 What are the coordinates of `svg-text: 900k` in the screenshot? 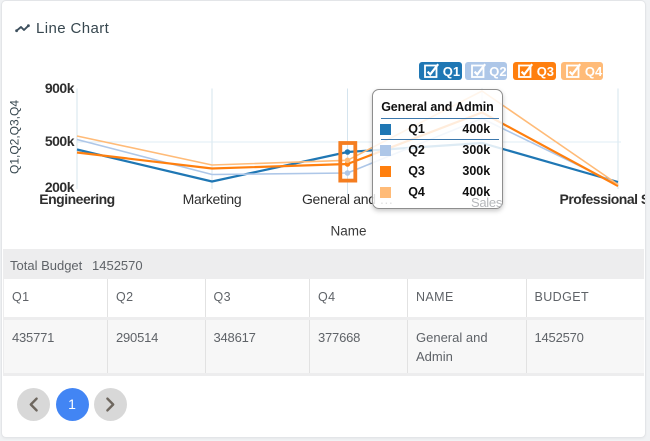 It's located at (60, 88).